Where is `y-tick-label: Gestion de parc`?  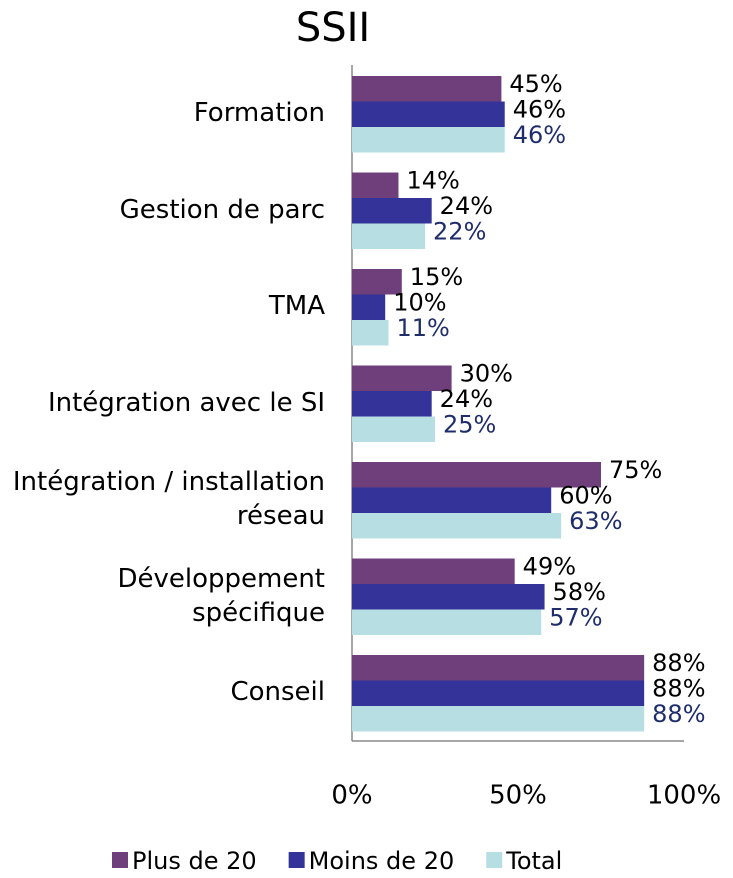
y-tick-label: Gestion de parc is located at coordinates (165, 211).